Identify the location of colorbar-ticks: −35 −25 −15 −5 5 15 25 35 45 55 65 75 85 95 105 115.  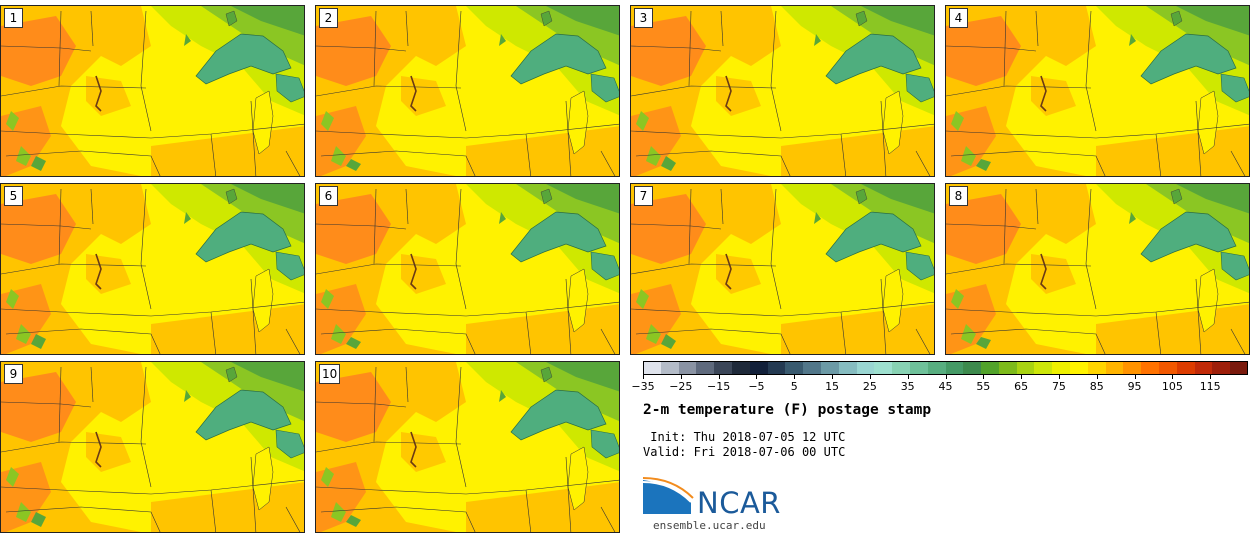
(939, 385).